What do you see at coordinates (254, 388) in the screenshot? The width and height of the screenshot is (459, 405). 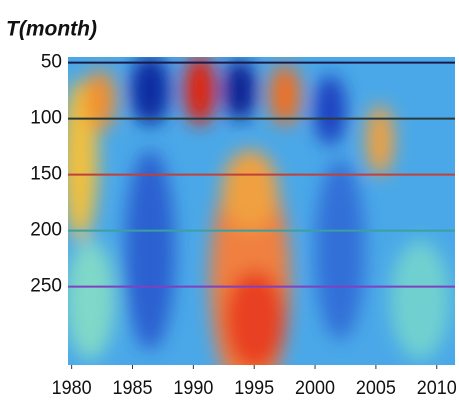 I see `x-tick-label: 1995` at bounding box center [254, 388].